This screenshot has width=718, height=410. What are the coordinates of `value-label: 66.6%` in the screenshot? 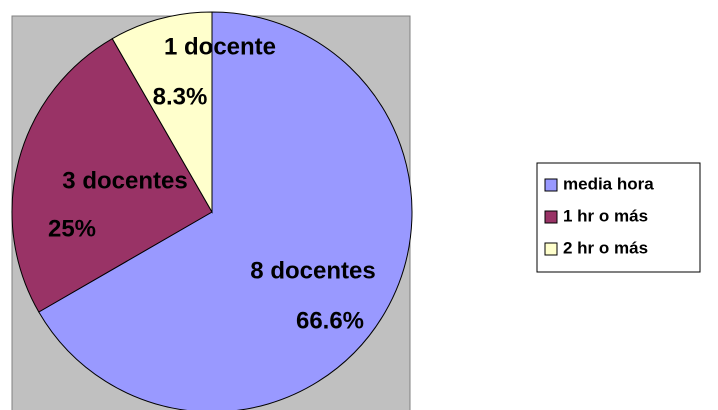 It's located at (330, 320).